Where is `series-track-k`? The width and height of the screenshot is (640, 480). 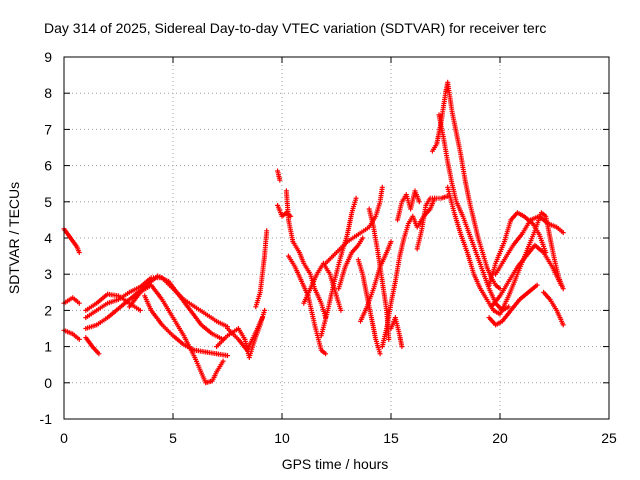 series-track-k is located at coordinates (245, 334).